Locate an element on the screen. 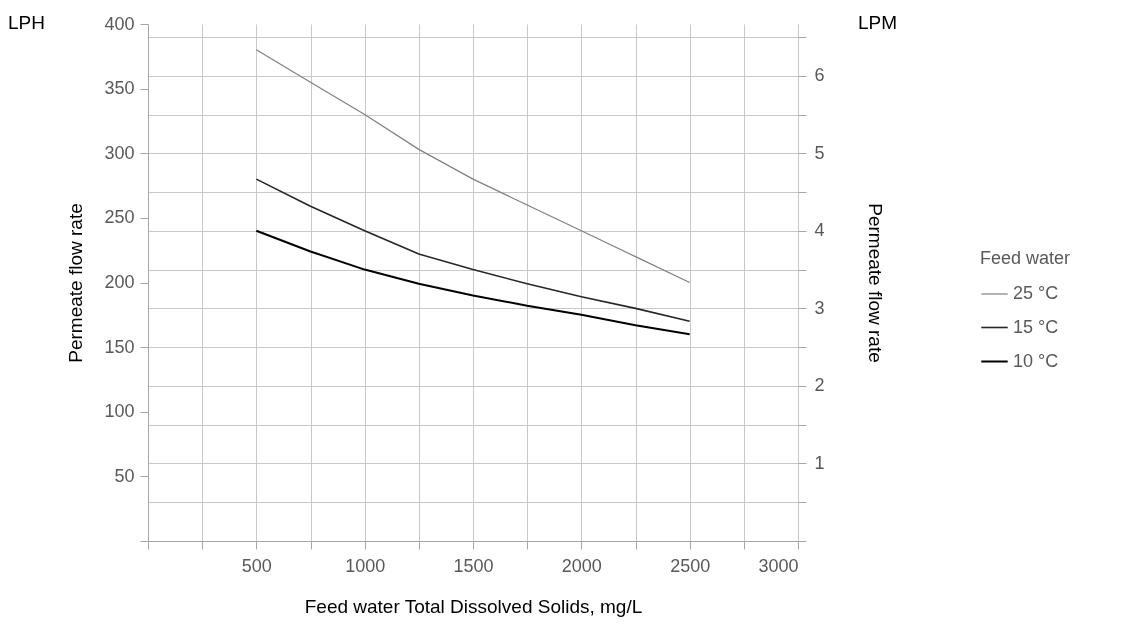 This screenshot has height=639, width=1125. y-tick-label: 300 is located at coordinates (119, 152).